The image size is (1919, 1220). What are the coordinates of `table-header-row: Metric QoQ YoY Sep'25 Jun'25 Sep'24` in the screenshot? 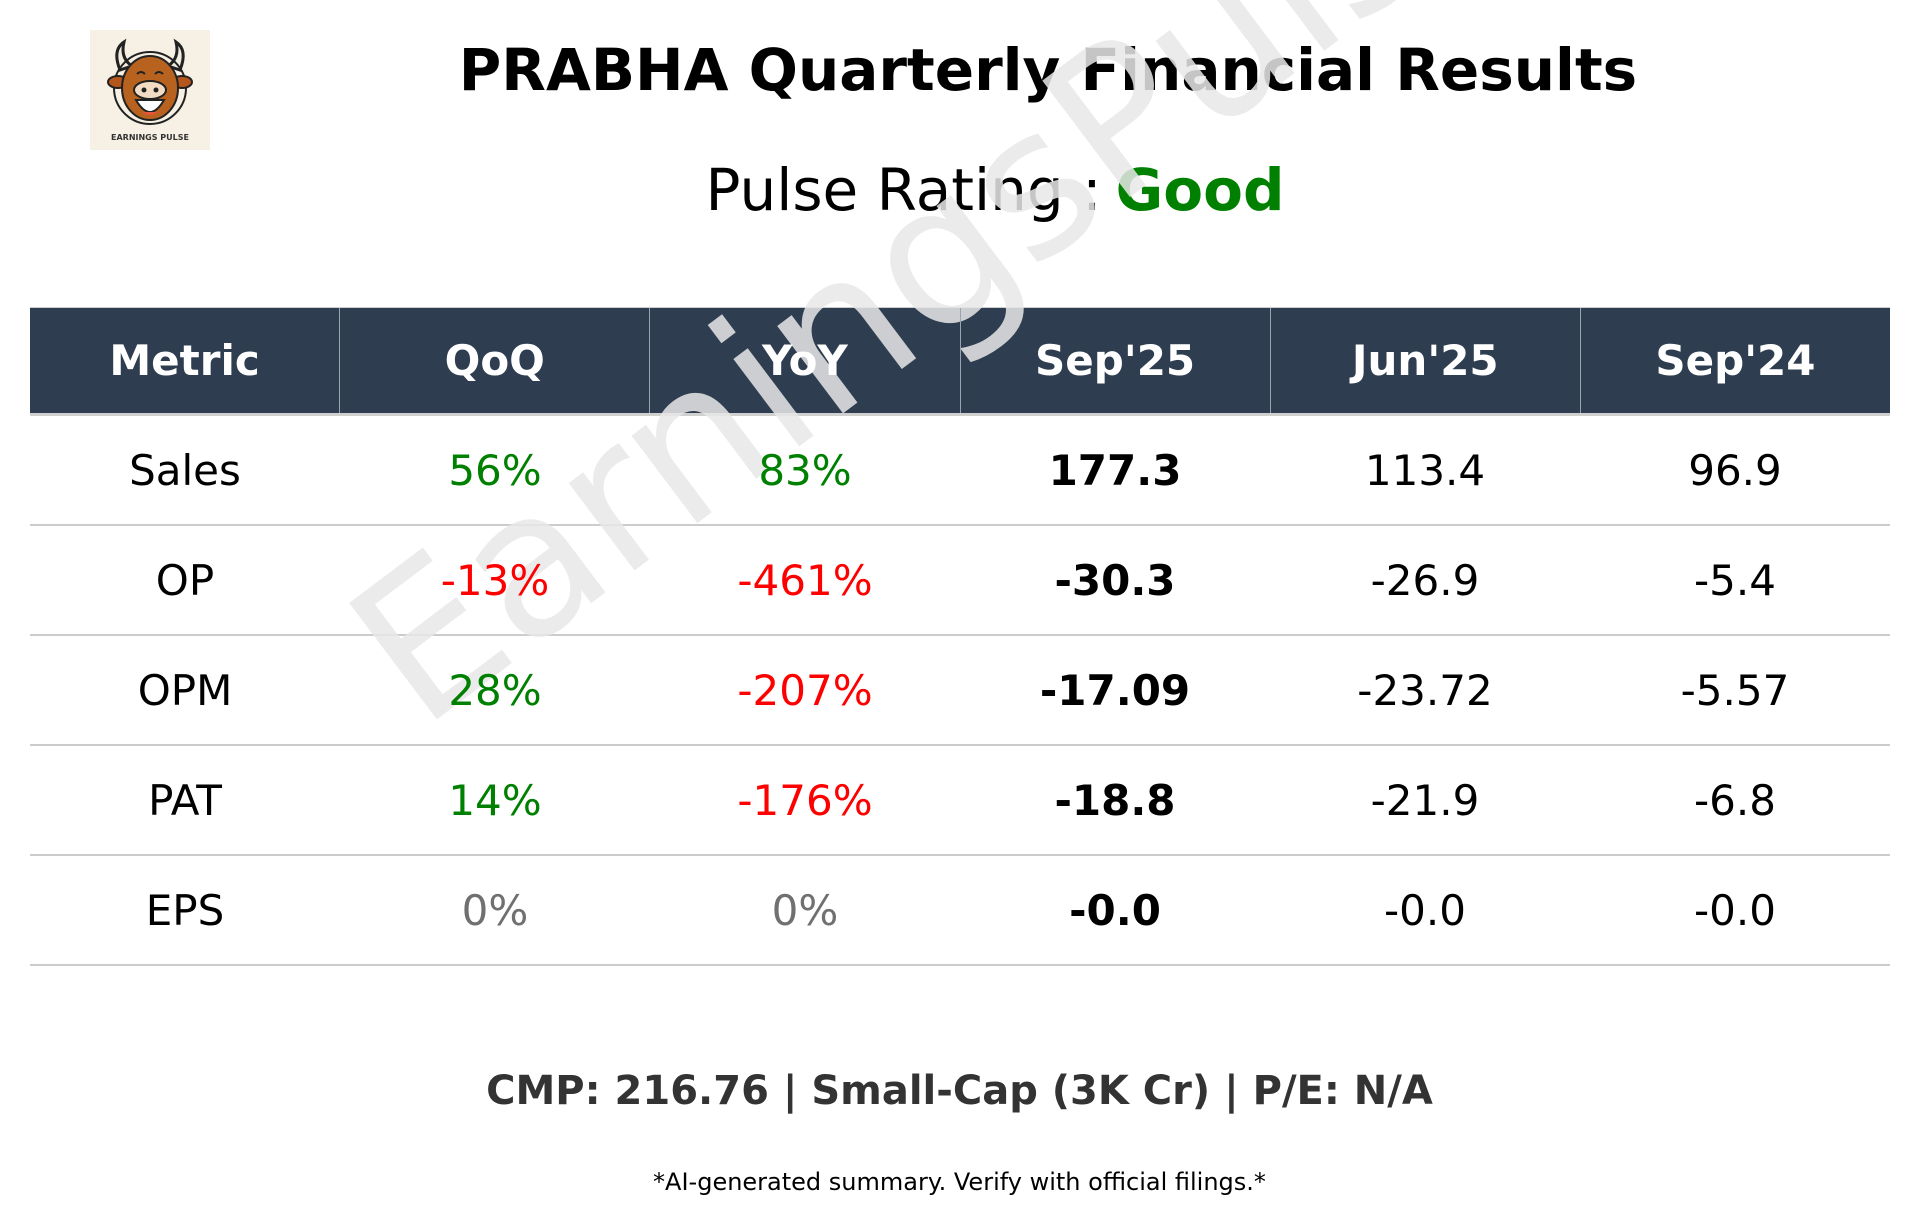 It's located at (960, 361).